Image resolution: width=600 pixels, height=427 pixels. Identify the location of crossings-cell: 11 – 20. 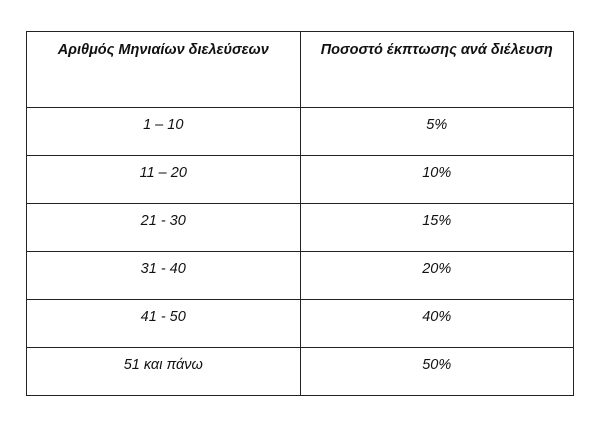
(163, 179).